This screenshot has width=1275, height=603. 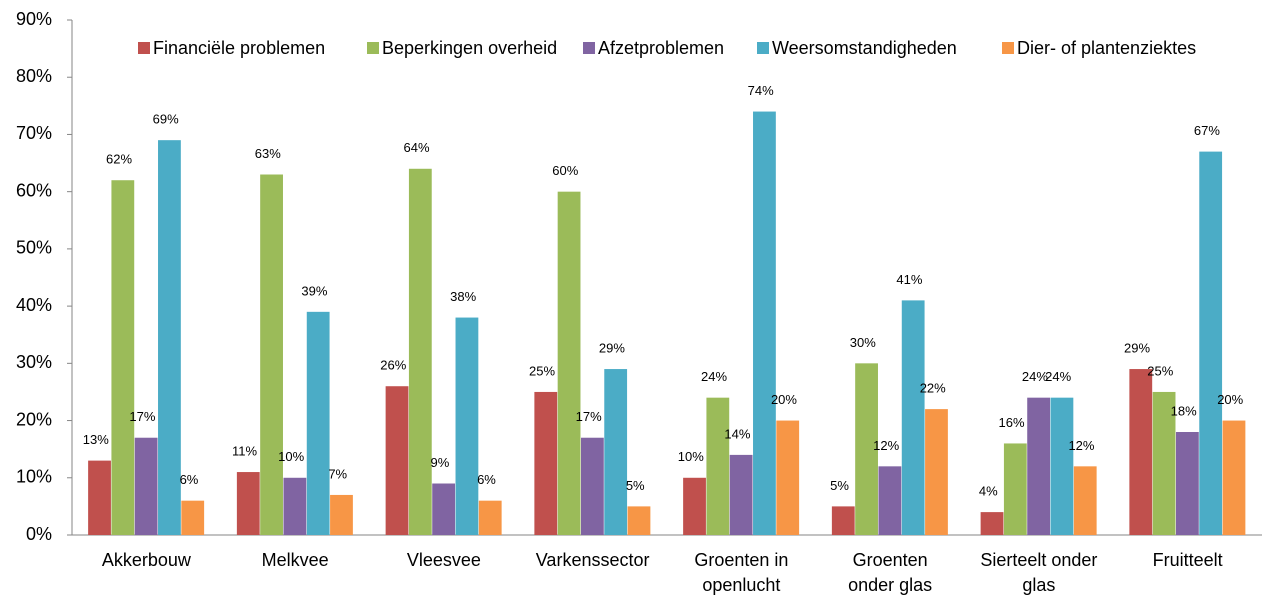 What do you see at coordinates (988, 491) in the screenshot?
I see `data-label: 4%` at bounding box center [988, 491].